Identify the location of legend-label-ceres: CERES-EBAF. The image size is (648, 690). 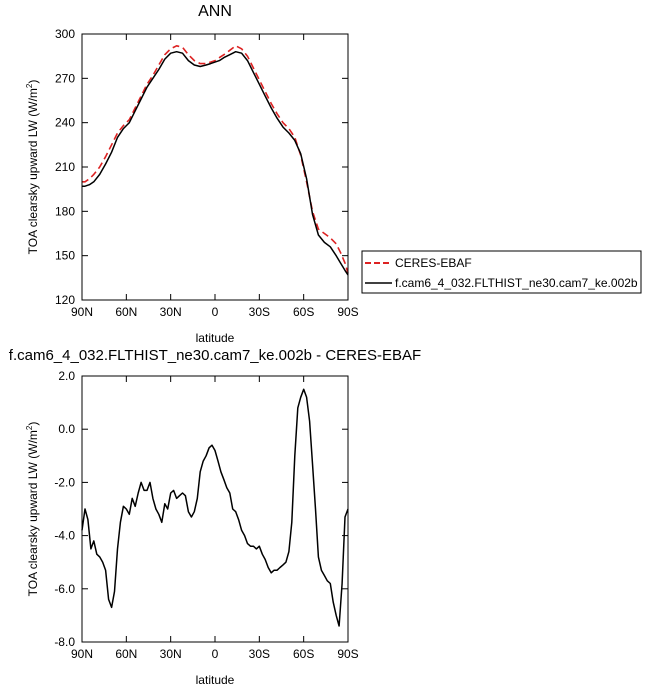
(433, 263).